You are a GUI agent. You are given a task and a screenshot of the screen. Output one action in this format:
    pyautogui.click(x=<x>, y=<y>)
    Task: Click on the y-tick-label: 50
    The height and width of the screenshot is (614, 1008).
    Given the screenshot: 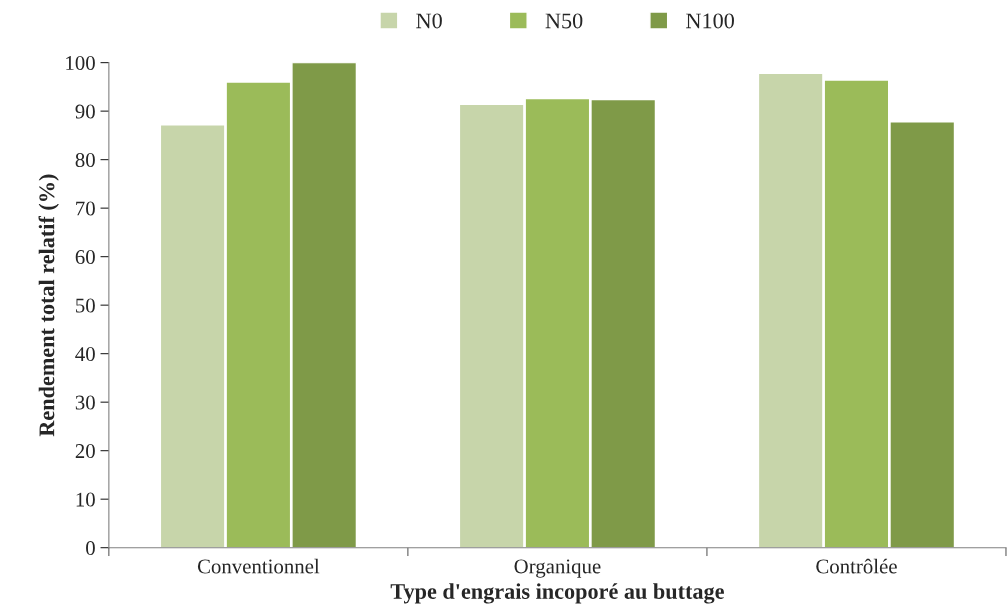 What is the action you would take?
    pyautogui.click(x=85, y=305)
    